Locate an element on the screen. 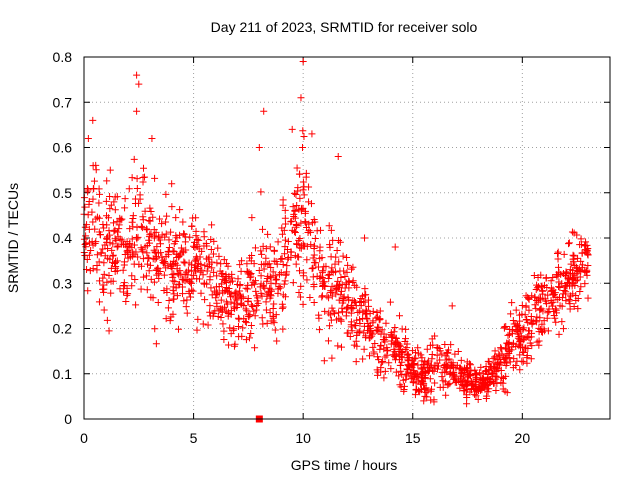  y-axis-label: SRMTID / TECUs is located at coordinates (13, 238).